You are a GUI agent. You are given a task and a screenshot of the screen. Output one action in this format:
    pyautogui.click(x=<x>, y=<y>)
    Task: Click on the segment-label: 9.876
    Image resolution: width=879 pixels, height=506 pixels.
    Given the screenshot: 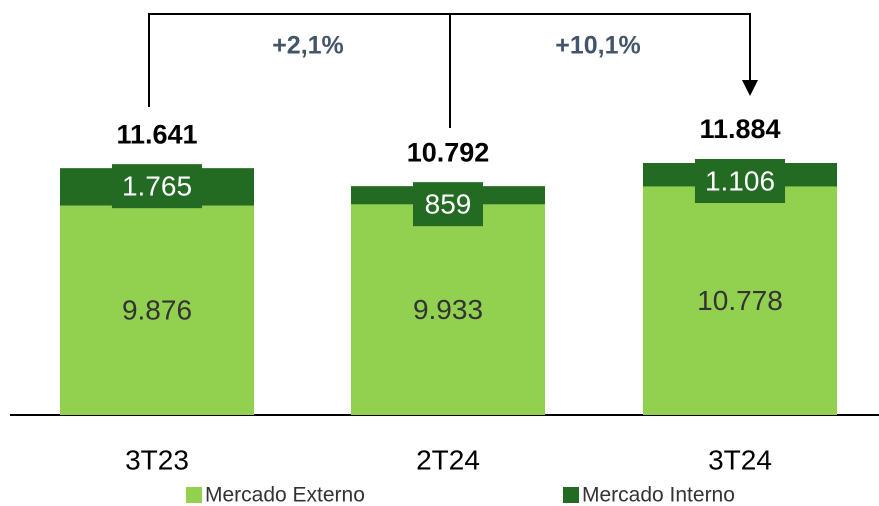 What is the action you would take?
    pyautogui.click(x=157, y=310)
    